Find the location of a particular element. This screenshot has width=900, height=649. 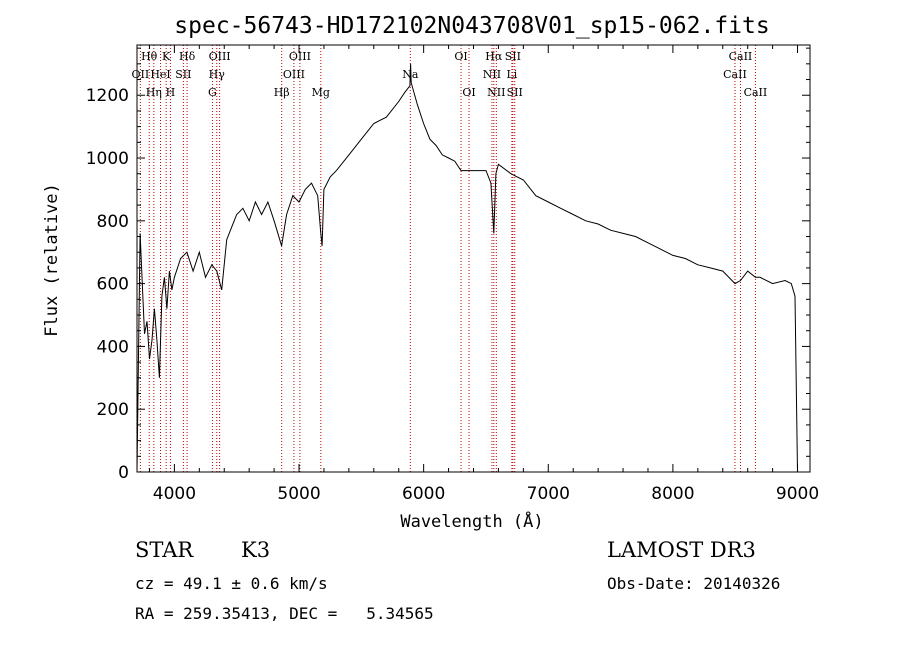

line-marker-label: Hθ is located at coordinates (149, 56).